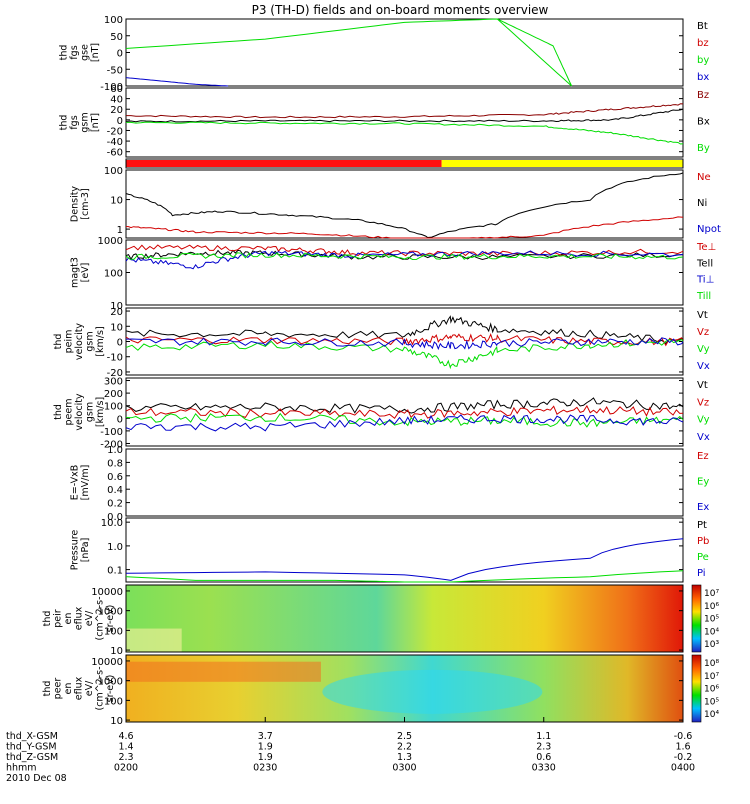 Image resolution: width=750 pixels, height=804 pixels. I want to click on peir-spec-colorbar-label: 10⁵, so click(711, 620).